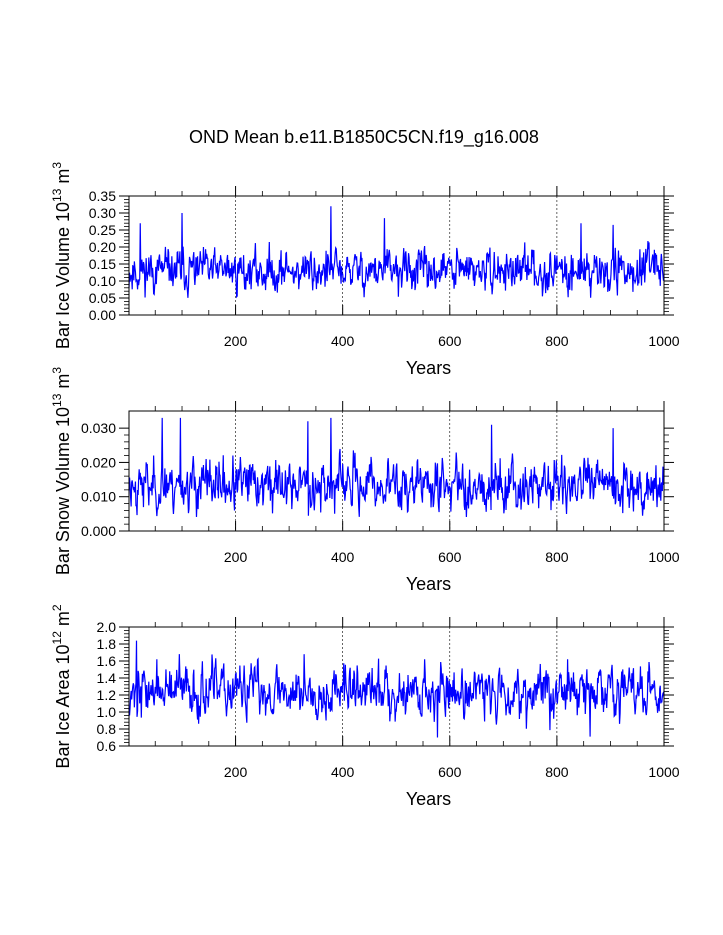 The height and width of the screenshot is (935, 723). I want to click on y-tick-label: 1.4, so click(107, 678).